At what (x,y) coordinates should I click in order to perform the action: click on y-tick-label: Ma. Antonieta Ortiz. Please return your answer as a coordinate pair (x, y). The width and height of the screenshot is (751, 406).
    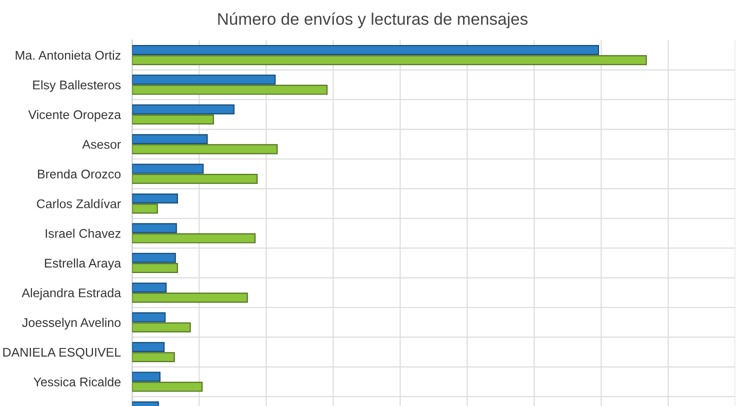
    Looking at the image, I should click on (68, 55).